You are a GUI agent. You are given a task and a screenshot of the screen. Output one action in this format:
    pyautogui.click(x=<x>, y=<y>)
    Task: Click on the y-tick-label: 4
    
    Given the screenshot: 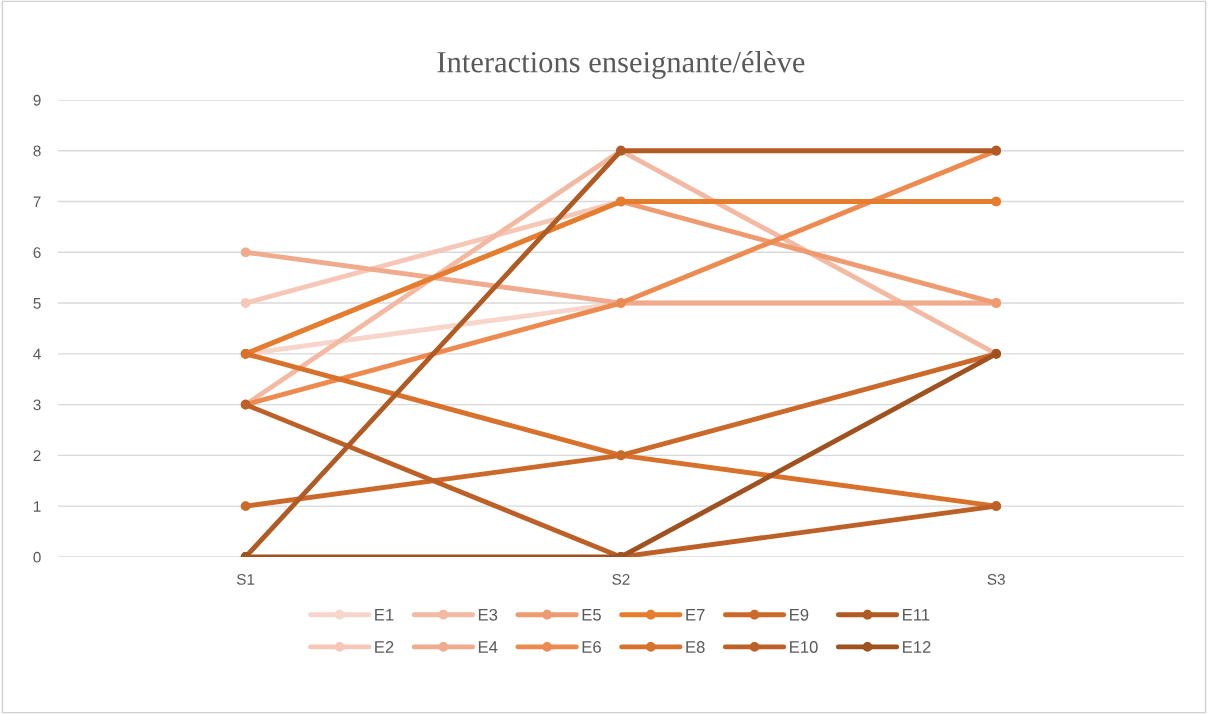 What is the action you would take?
    pyautogui.click(x=37, y=354)
    